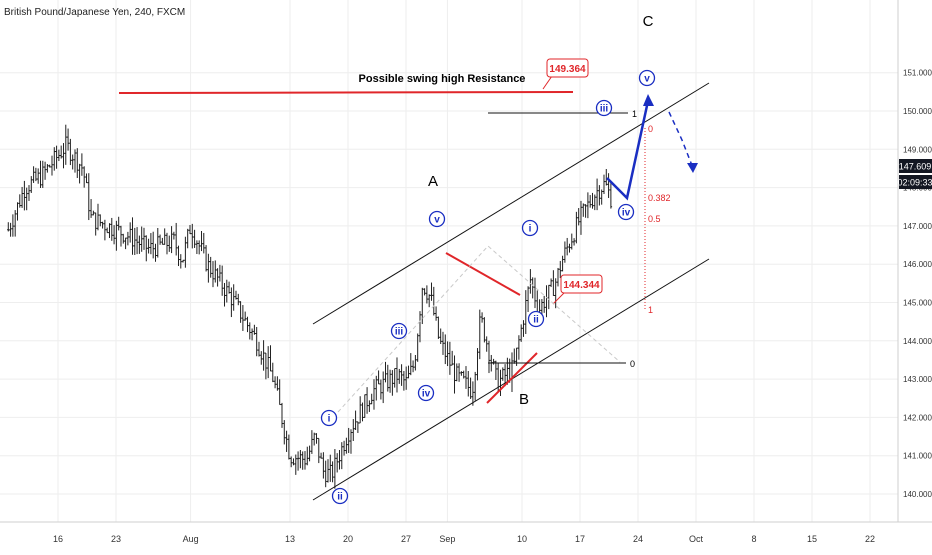  I want to click on price-tick-label: 146.000, so click(917, 264).